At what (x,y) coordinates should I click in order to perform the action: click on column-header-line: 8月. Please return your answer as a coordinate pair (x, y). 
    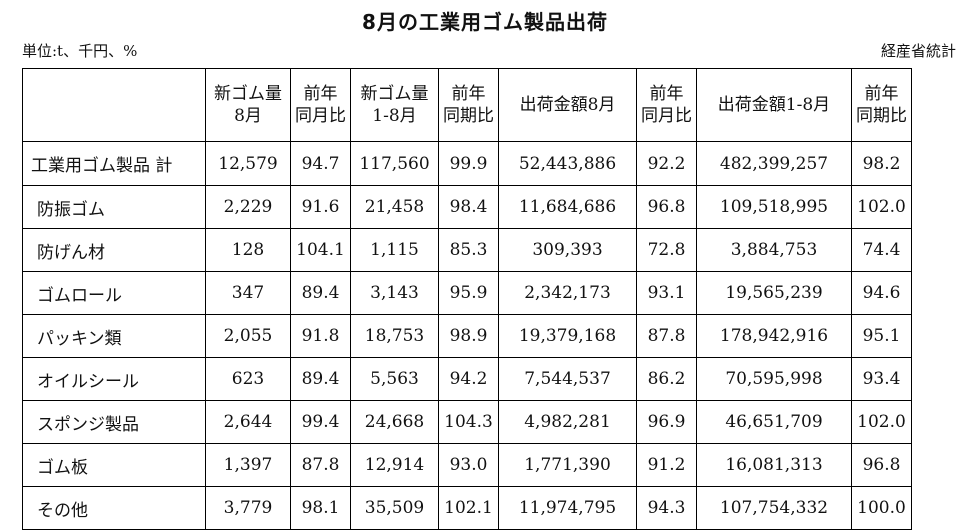
    Looking at the image, I should click on (248, 116).